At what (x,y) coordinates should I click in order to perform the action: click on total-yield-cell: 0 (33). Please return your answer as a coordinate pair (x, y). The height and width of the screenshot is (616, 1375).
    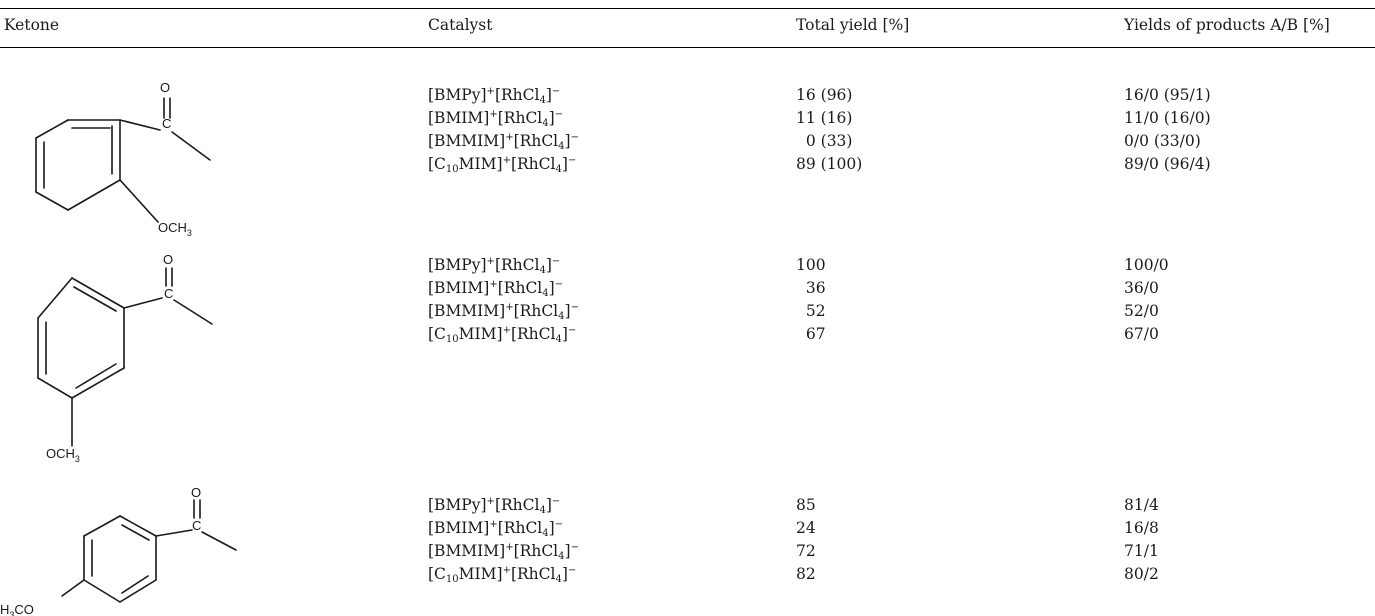
    Looking at the image, I should click on (824, 141).